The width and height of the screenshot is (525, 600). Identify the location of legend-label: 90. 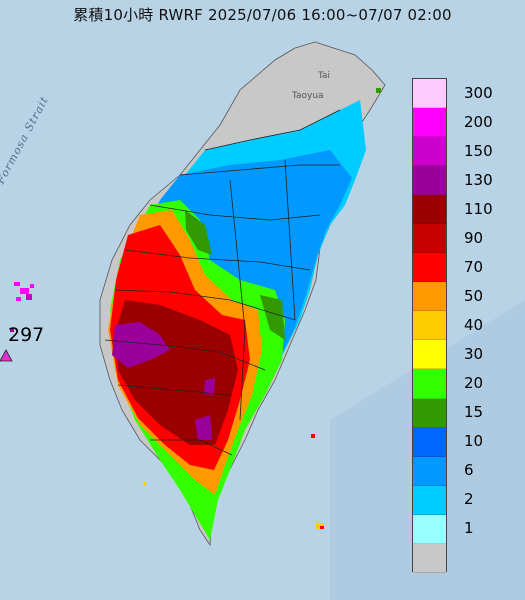
(474, 237).